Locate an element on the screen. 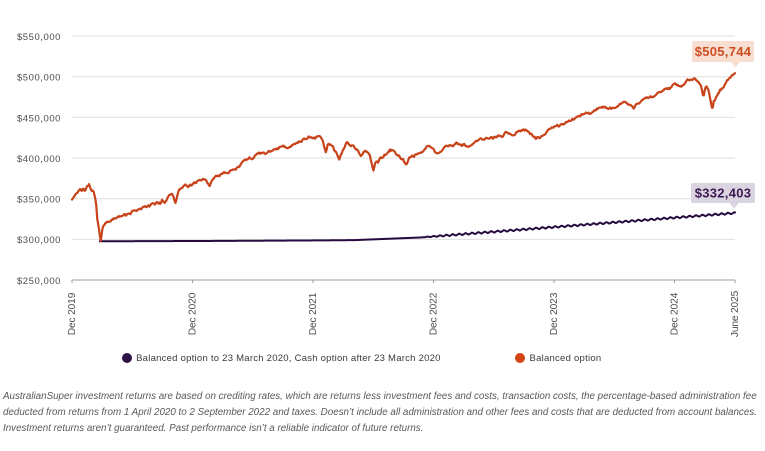 The width and height of the screenshot is (765, 451). svg-text: Dec 2024 is located at coordinates (675, 313).